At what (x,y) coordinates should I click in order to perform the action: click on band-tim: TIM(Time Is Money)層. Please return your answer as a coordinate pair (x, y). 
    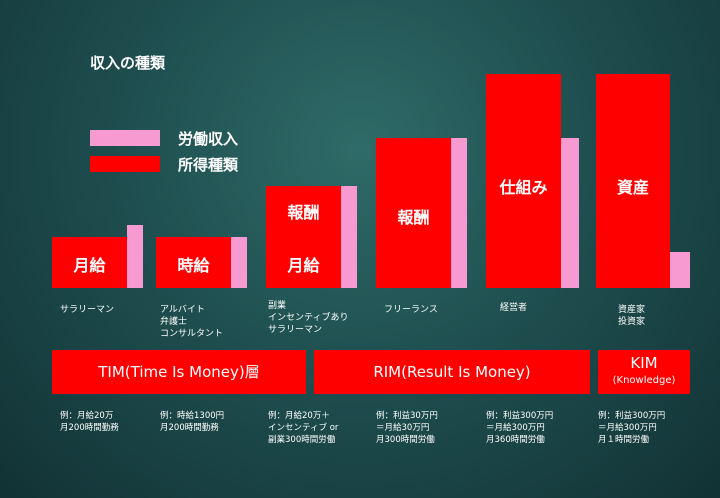
    Looking at the image, I should click on (179, 372).